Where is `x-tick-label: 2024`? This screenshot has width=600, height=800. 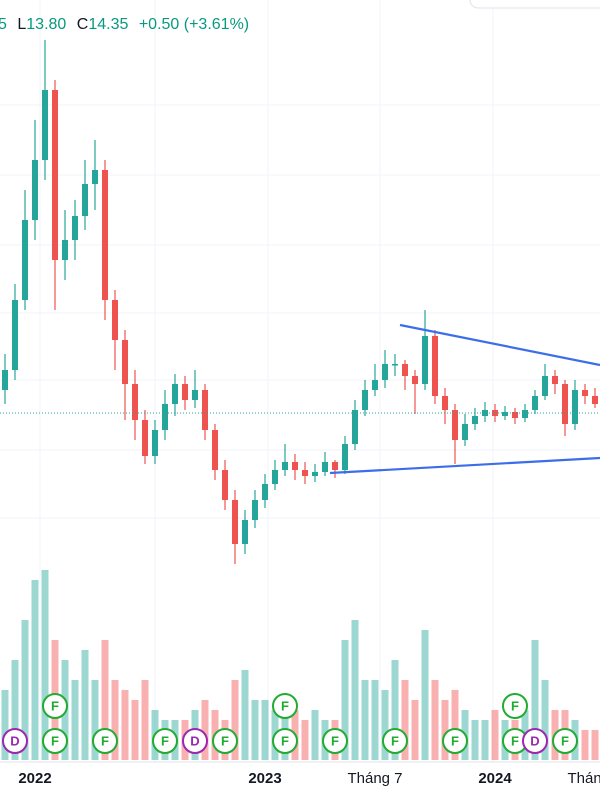
x-tick-label: 2024 is located at coordinates (495, 778).